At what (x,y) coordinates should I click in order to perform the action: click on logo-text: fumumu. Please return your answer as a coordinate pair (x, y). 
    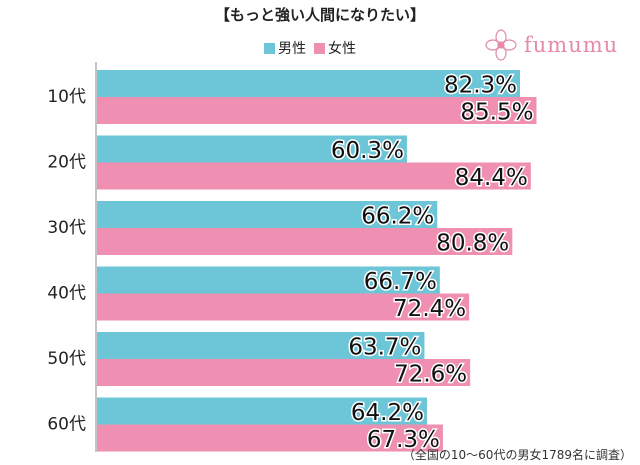
    Looking at the image, I should click on (571, 45).